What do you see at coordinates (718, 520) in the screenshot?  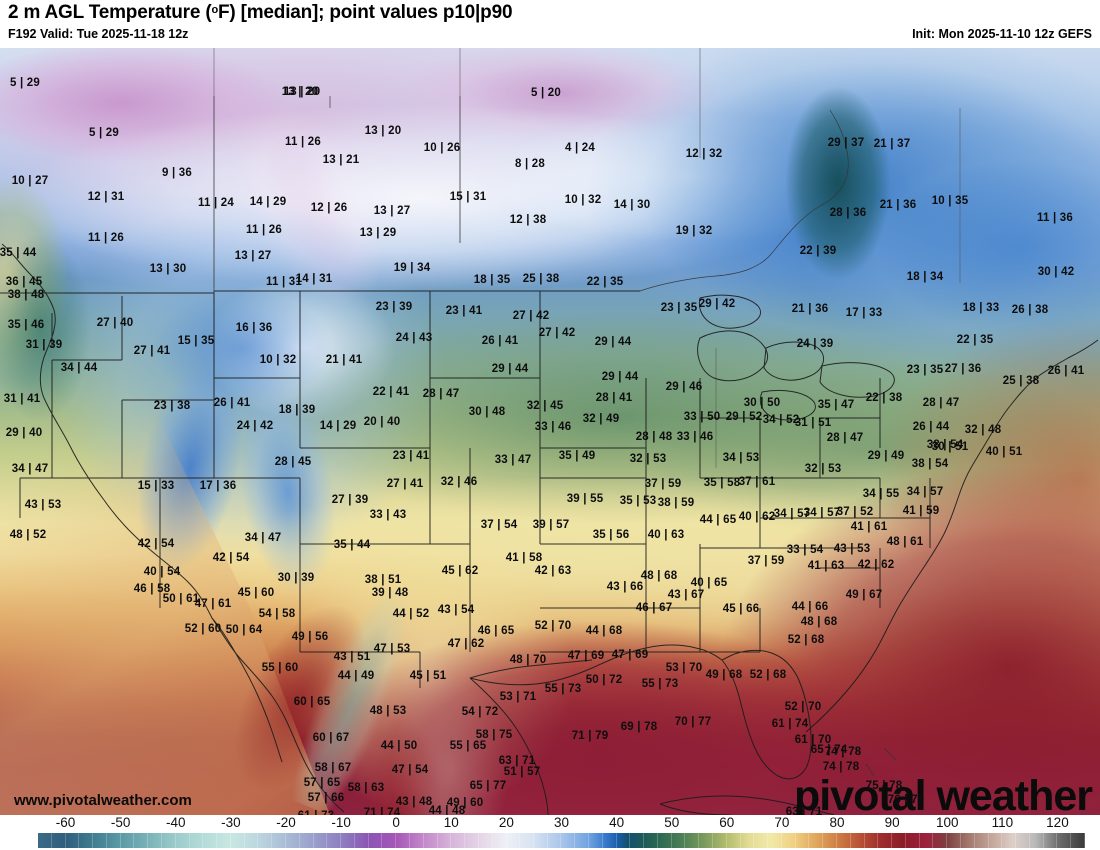 I see `point-value-label: 44 | 65` at bounding box center [718, 520].